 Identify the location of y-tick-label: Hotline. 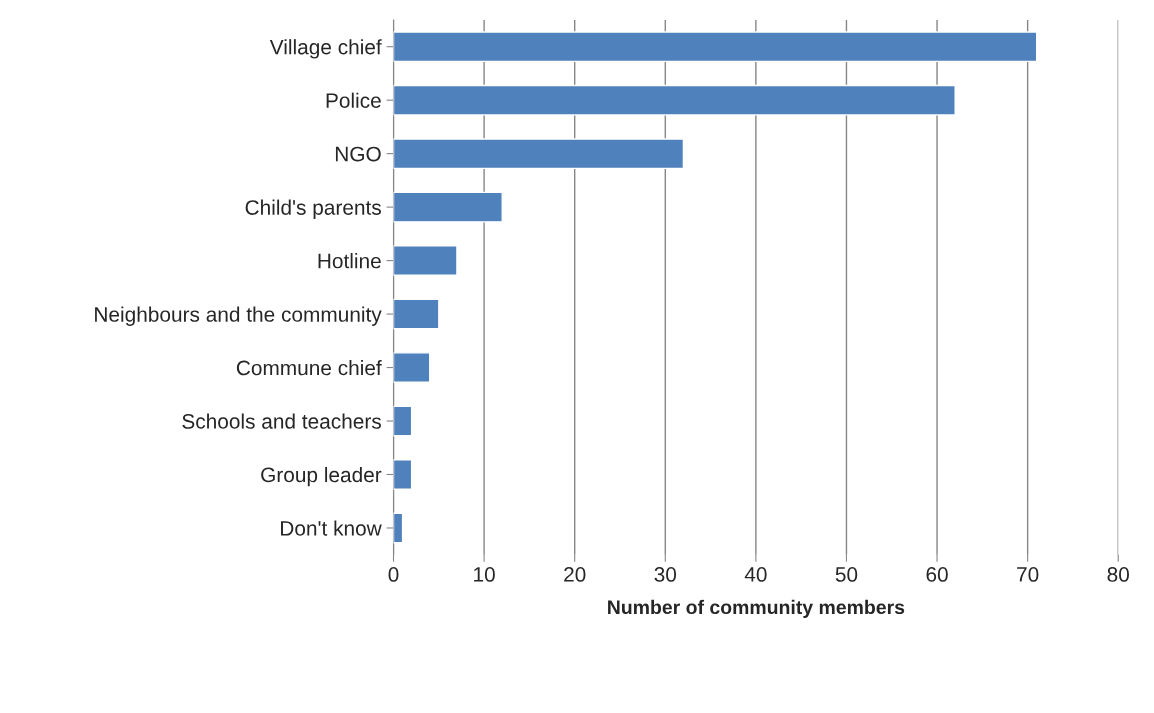
(349, 261).